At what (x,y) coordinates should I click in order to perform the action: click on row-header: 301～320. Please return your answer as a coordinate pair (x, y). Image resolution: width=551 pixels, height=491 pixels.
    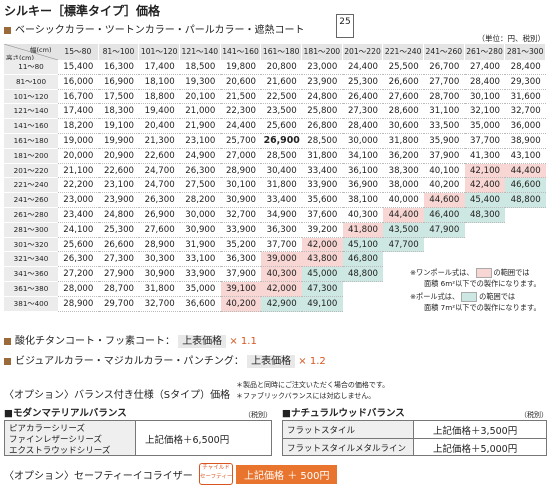
    Looking at the image, I should click on (31, 245).